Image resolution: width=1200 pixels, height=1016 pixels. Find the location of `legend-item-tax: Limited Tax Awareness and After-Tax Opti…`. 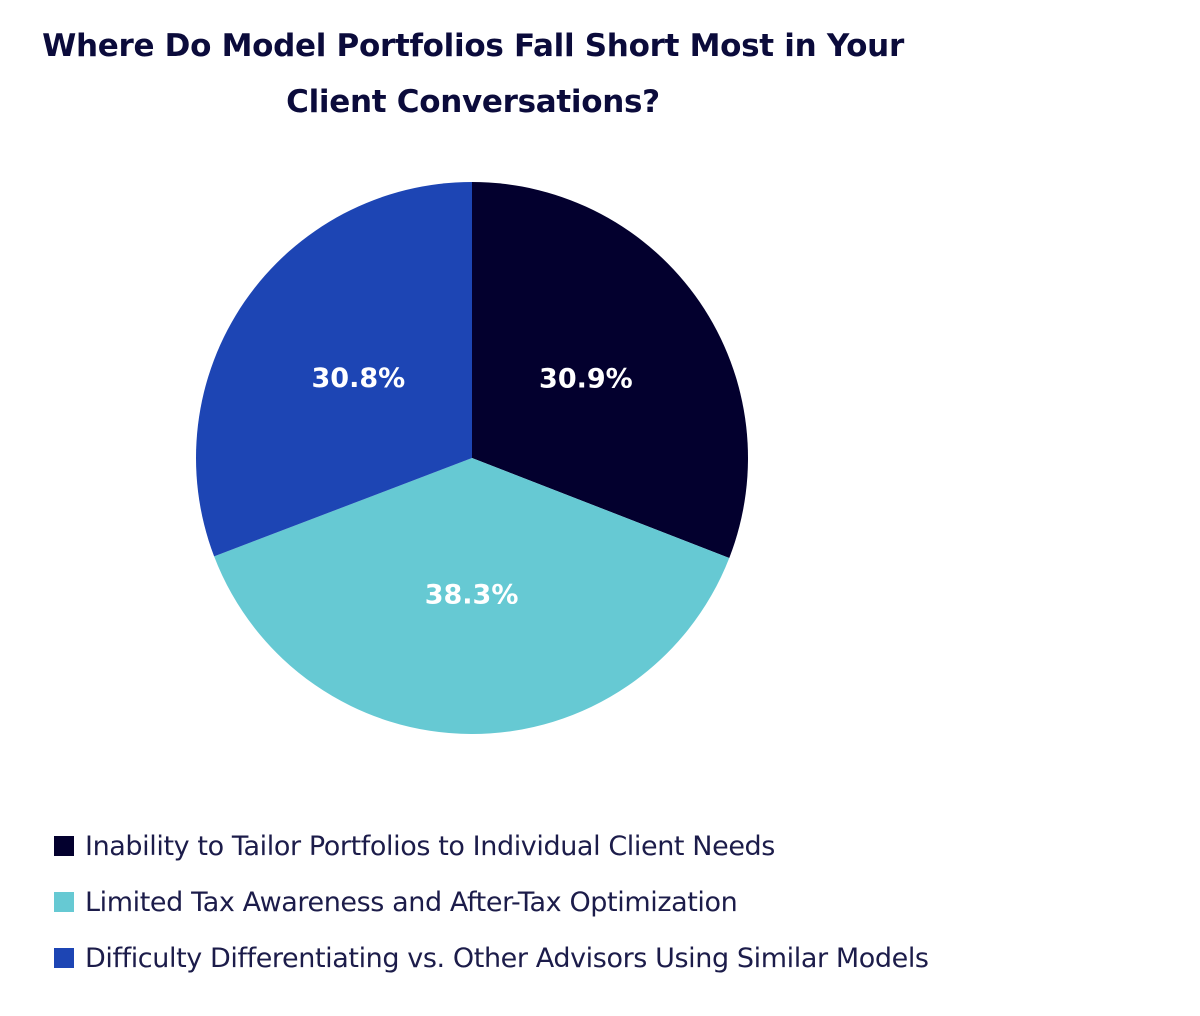

legend-item-tax: Limited Tax Awareness and After-Tax Opti… is located at coordinates (491, 902).